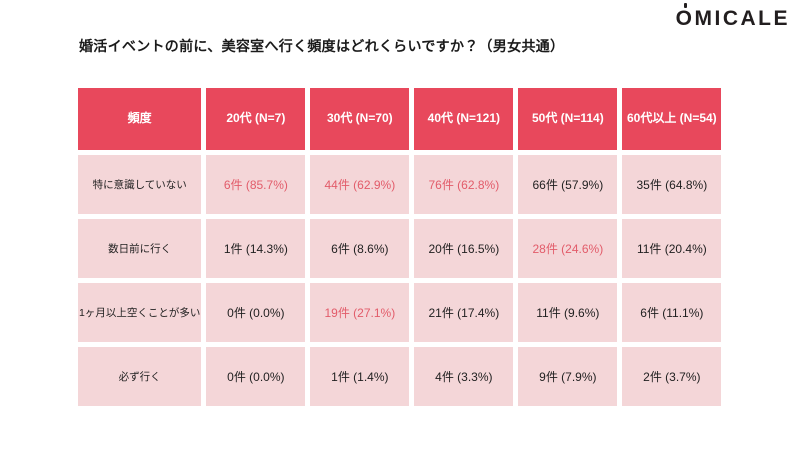 Image resolution: width=800 pixels, height=450 pixels. I want to click on table-cell: 11件 (9.6%), so click(568, 312).